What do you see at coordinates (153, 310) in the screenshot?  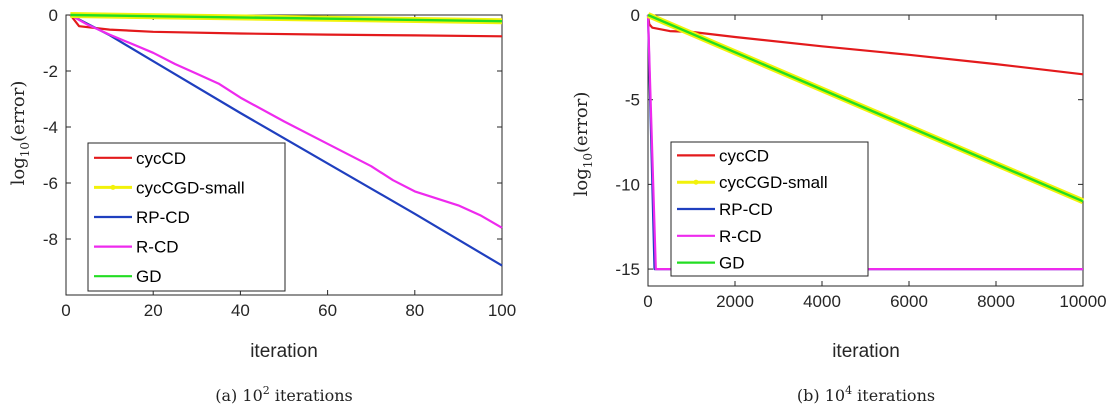 I see `x-tick-label: 20` at bounding box center [153, 310].